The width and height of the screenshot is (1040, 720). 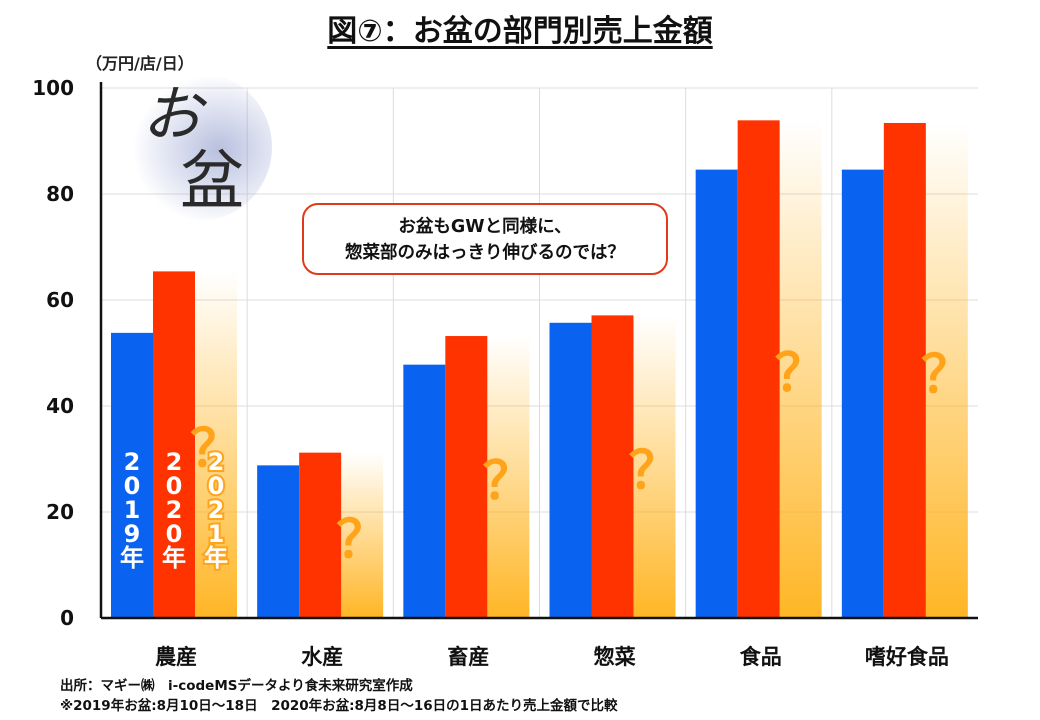 I want to click on x-category-labels: 農産 水産 畜産 惣菜 食品 嗜好食品, so click(x=552, y=657).